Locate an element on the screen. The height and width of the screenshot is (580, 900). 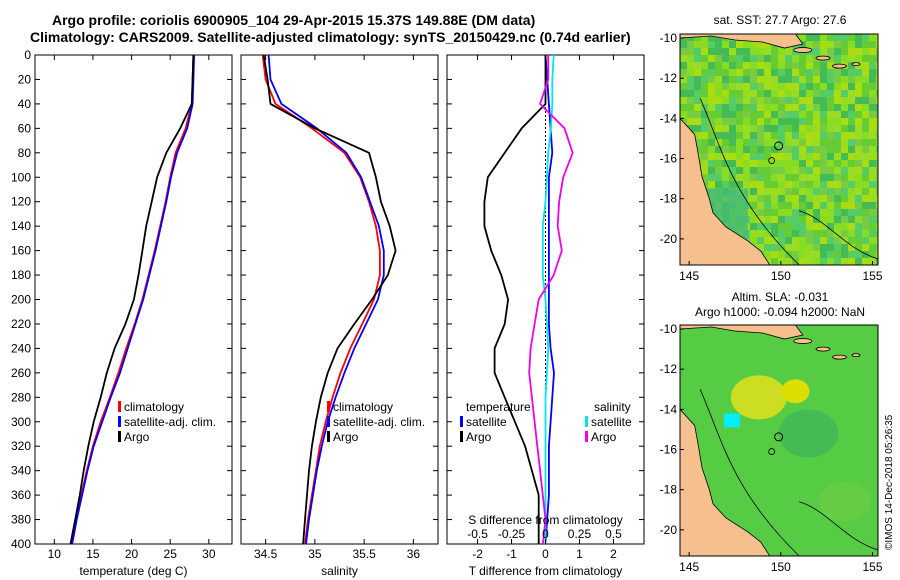
temperature-x-tick-label: 15 is located at coordinates (93, 554).